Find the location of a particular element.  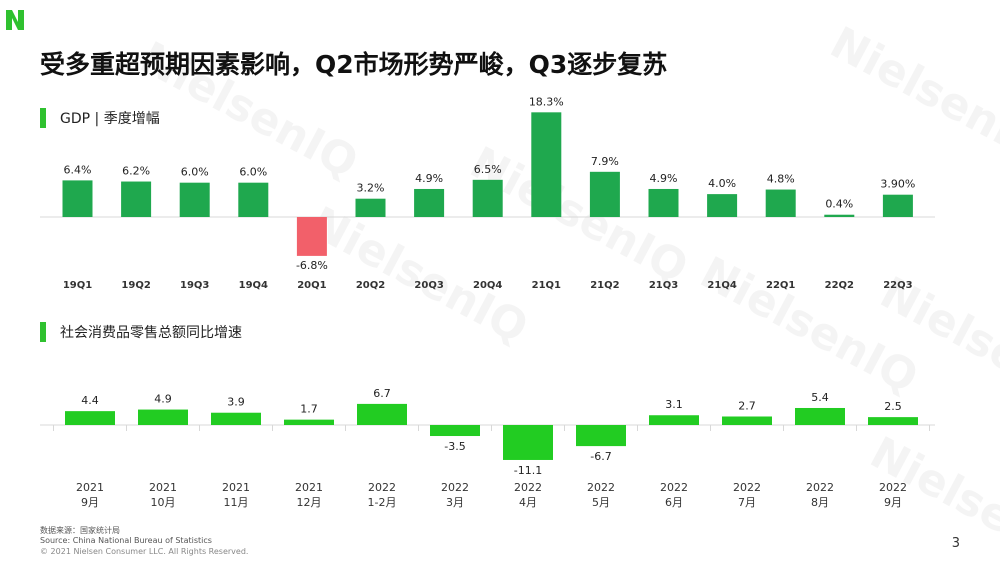

retail-data-label: -3.5 is located at coordinates (454, 446).